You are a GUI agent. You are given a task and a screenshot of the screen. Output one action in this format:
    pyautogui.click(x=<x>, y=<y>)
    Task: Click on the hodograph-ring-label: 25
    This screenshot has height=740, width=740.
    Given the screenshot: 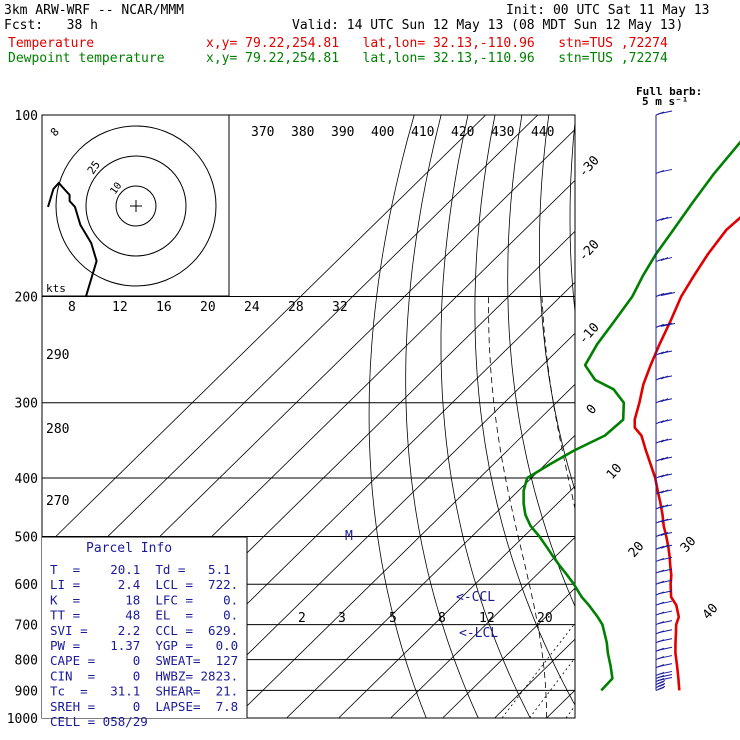 What is the action you would take?
    pyautogui.click(x=94, y=167)
    